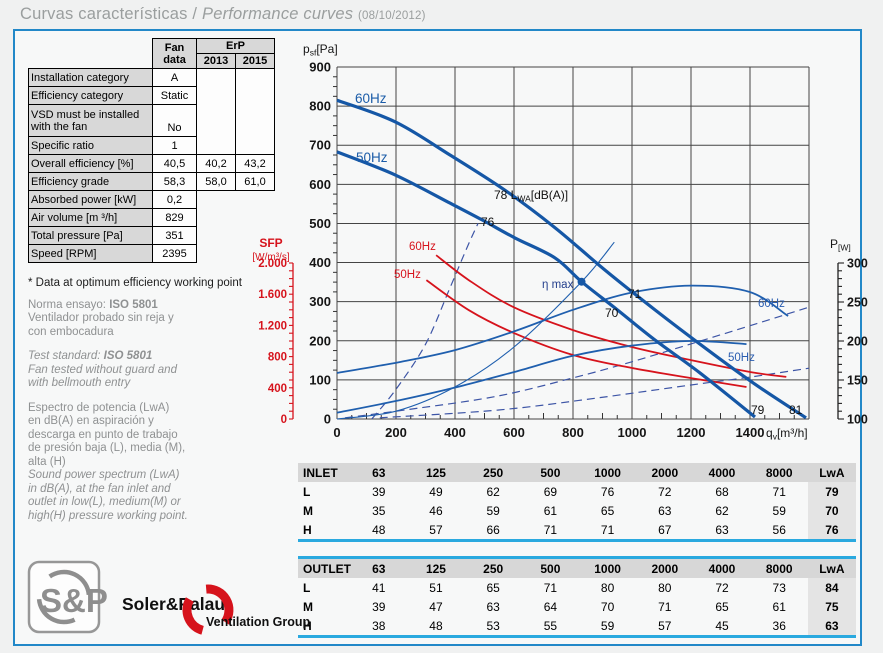 The image size is (883, 653). I want to click on title-es: Curvas características, so click(104, 14).